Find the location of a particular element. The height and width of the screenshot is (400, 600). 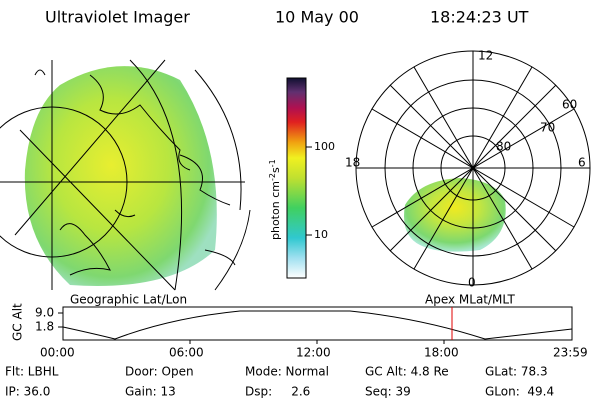

altitude-label: GC Alt is located at coordinates (18, 322).